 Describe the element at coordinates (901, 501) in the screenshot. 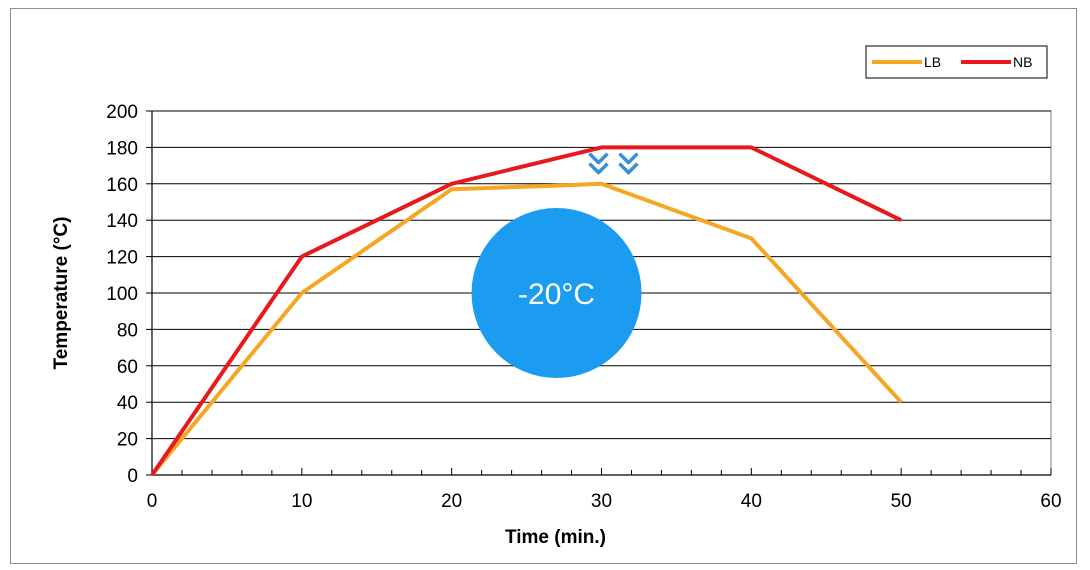

I see `x-tick-label: 50` at that location.